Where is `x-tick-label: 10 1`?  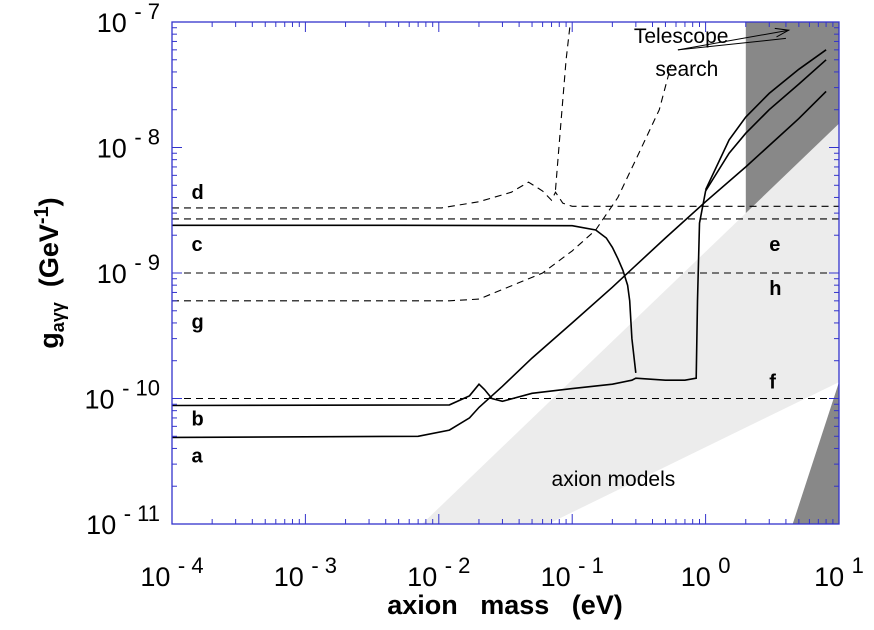
x-tick-label: 10 1 is located at coordinates (839, 572).